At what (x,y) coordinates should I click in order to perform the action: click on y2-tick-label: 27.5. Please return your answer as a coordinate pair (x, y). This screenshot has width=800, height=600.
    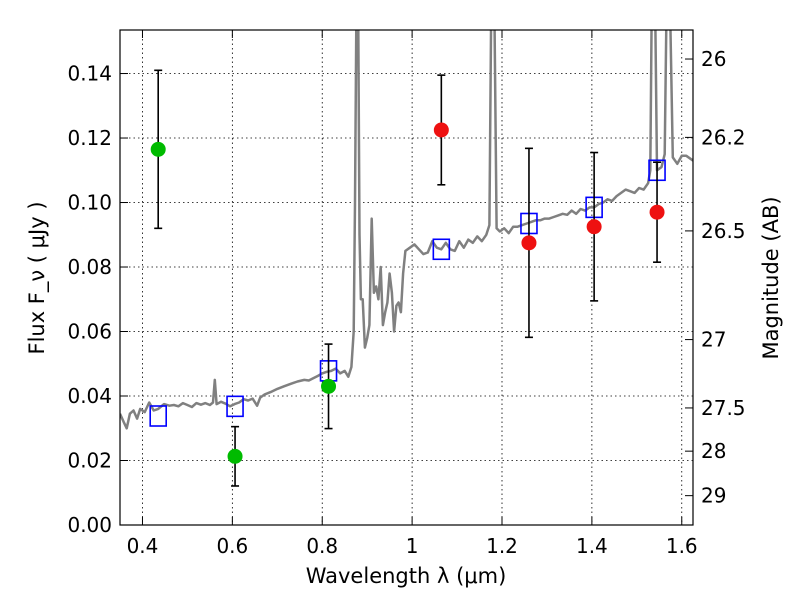
    Looking at the image, I should click on (723, 408).